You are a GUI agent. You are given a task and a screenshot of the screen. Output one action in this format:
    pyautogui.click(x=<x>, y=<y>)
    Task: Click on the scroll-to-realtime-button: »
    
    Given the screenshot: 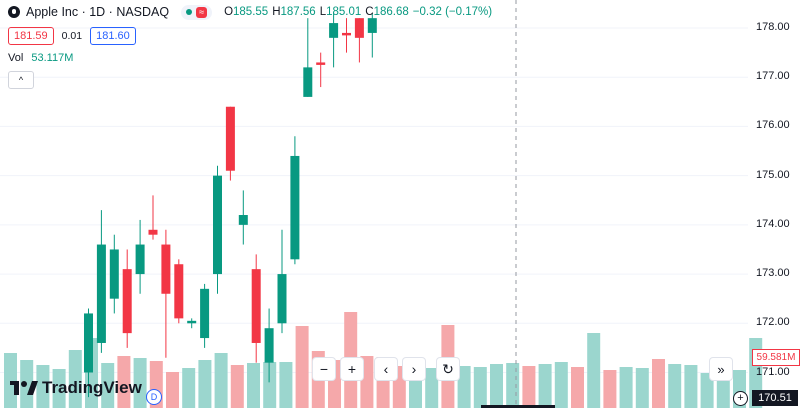 What is the action you would take?
    pyautogui.click(x=721, y=369)
    